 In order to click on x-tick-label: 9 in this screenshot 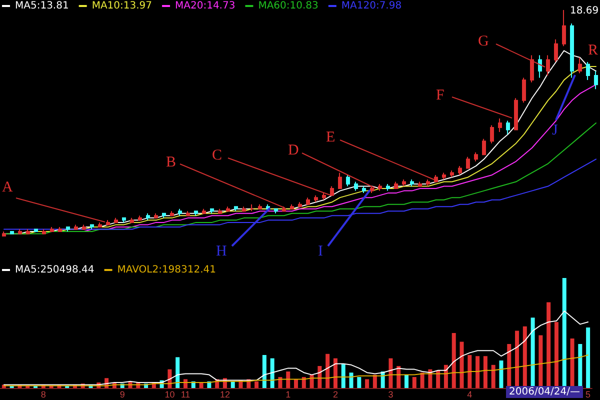, I will do `click(122, 395)`.